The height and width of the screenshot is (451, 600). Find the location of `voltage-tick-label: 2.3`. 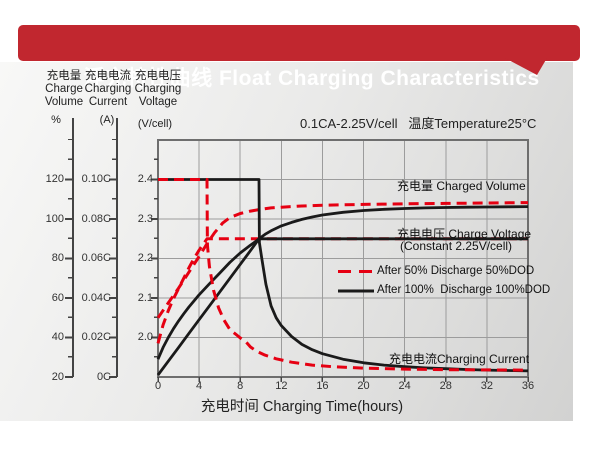

voltage-tick-label: 2.3 is located at coordinates (145, 218).